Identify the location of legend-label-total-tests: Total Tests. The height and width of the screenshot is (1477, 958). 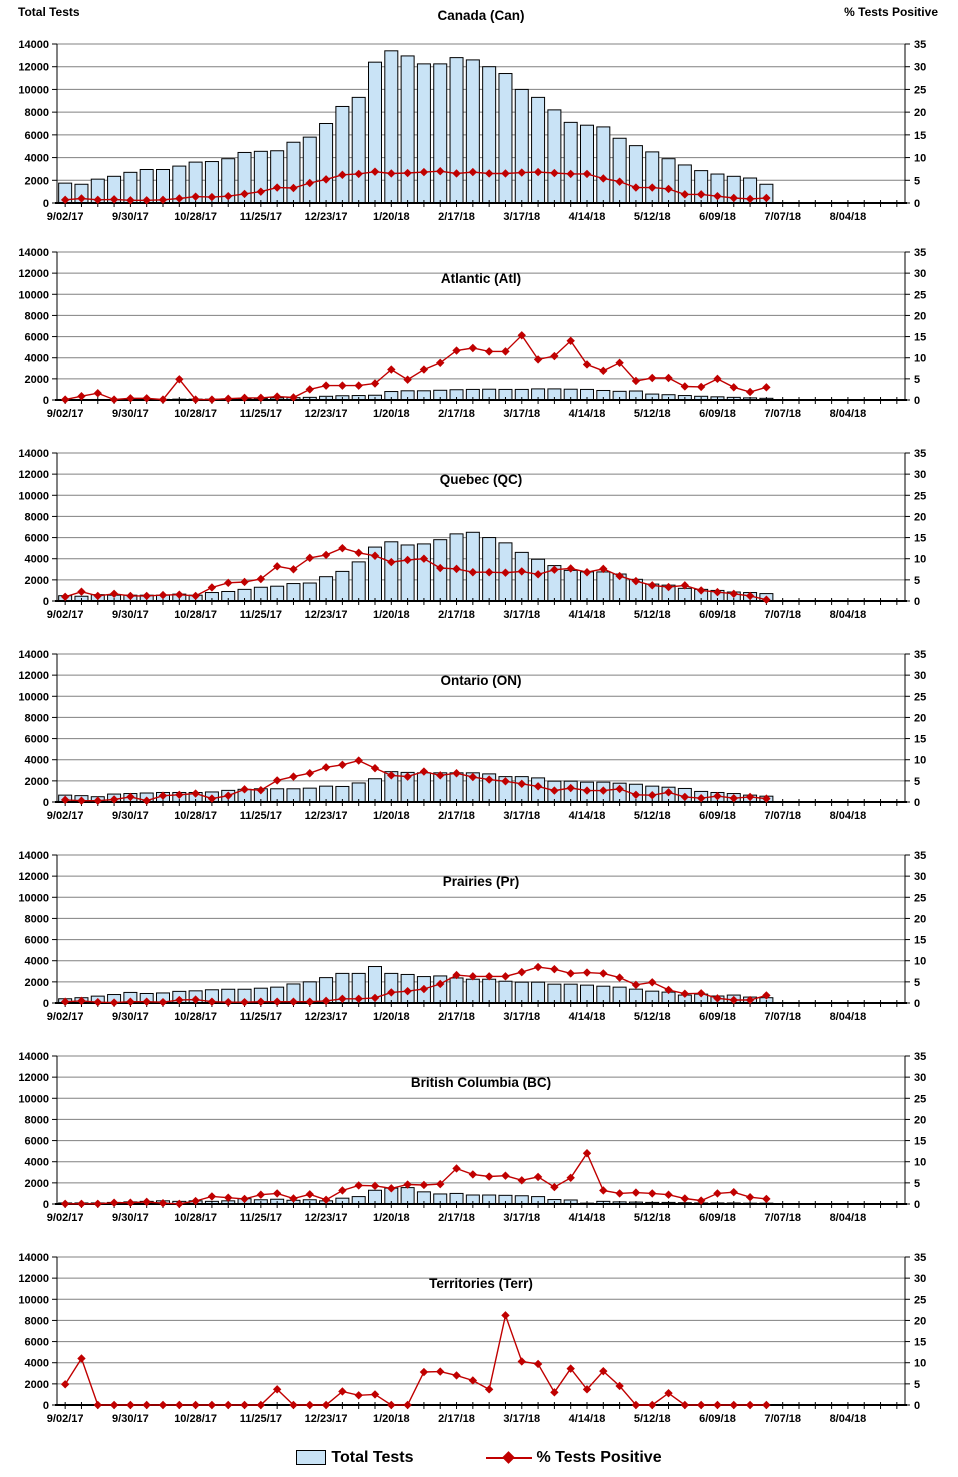
(372, 1457).